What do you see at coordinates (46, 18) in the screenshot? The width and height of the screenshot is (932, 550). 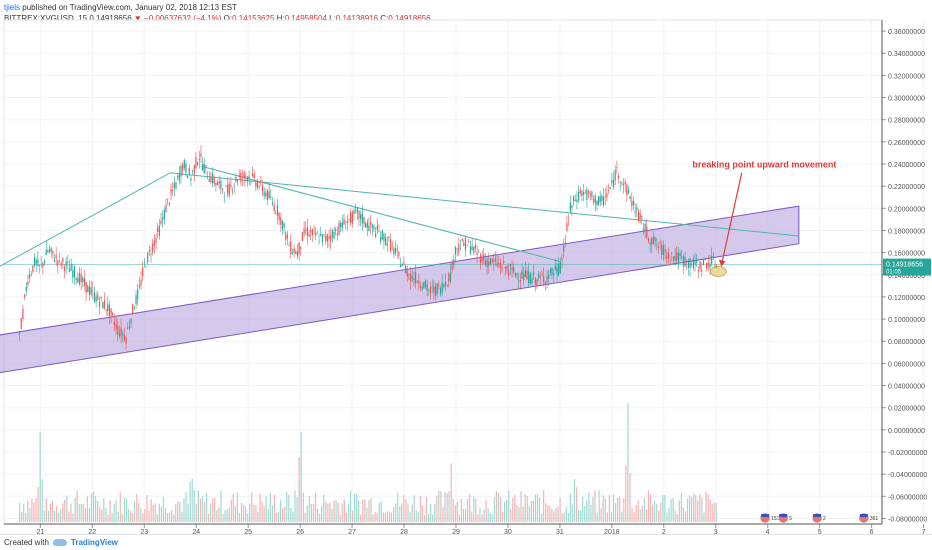 I see `symbol-label: BITTREX:XVGUSD, 15` at bounding box center [46, 18].